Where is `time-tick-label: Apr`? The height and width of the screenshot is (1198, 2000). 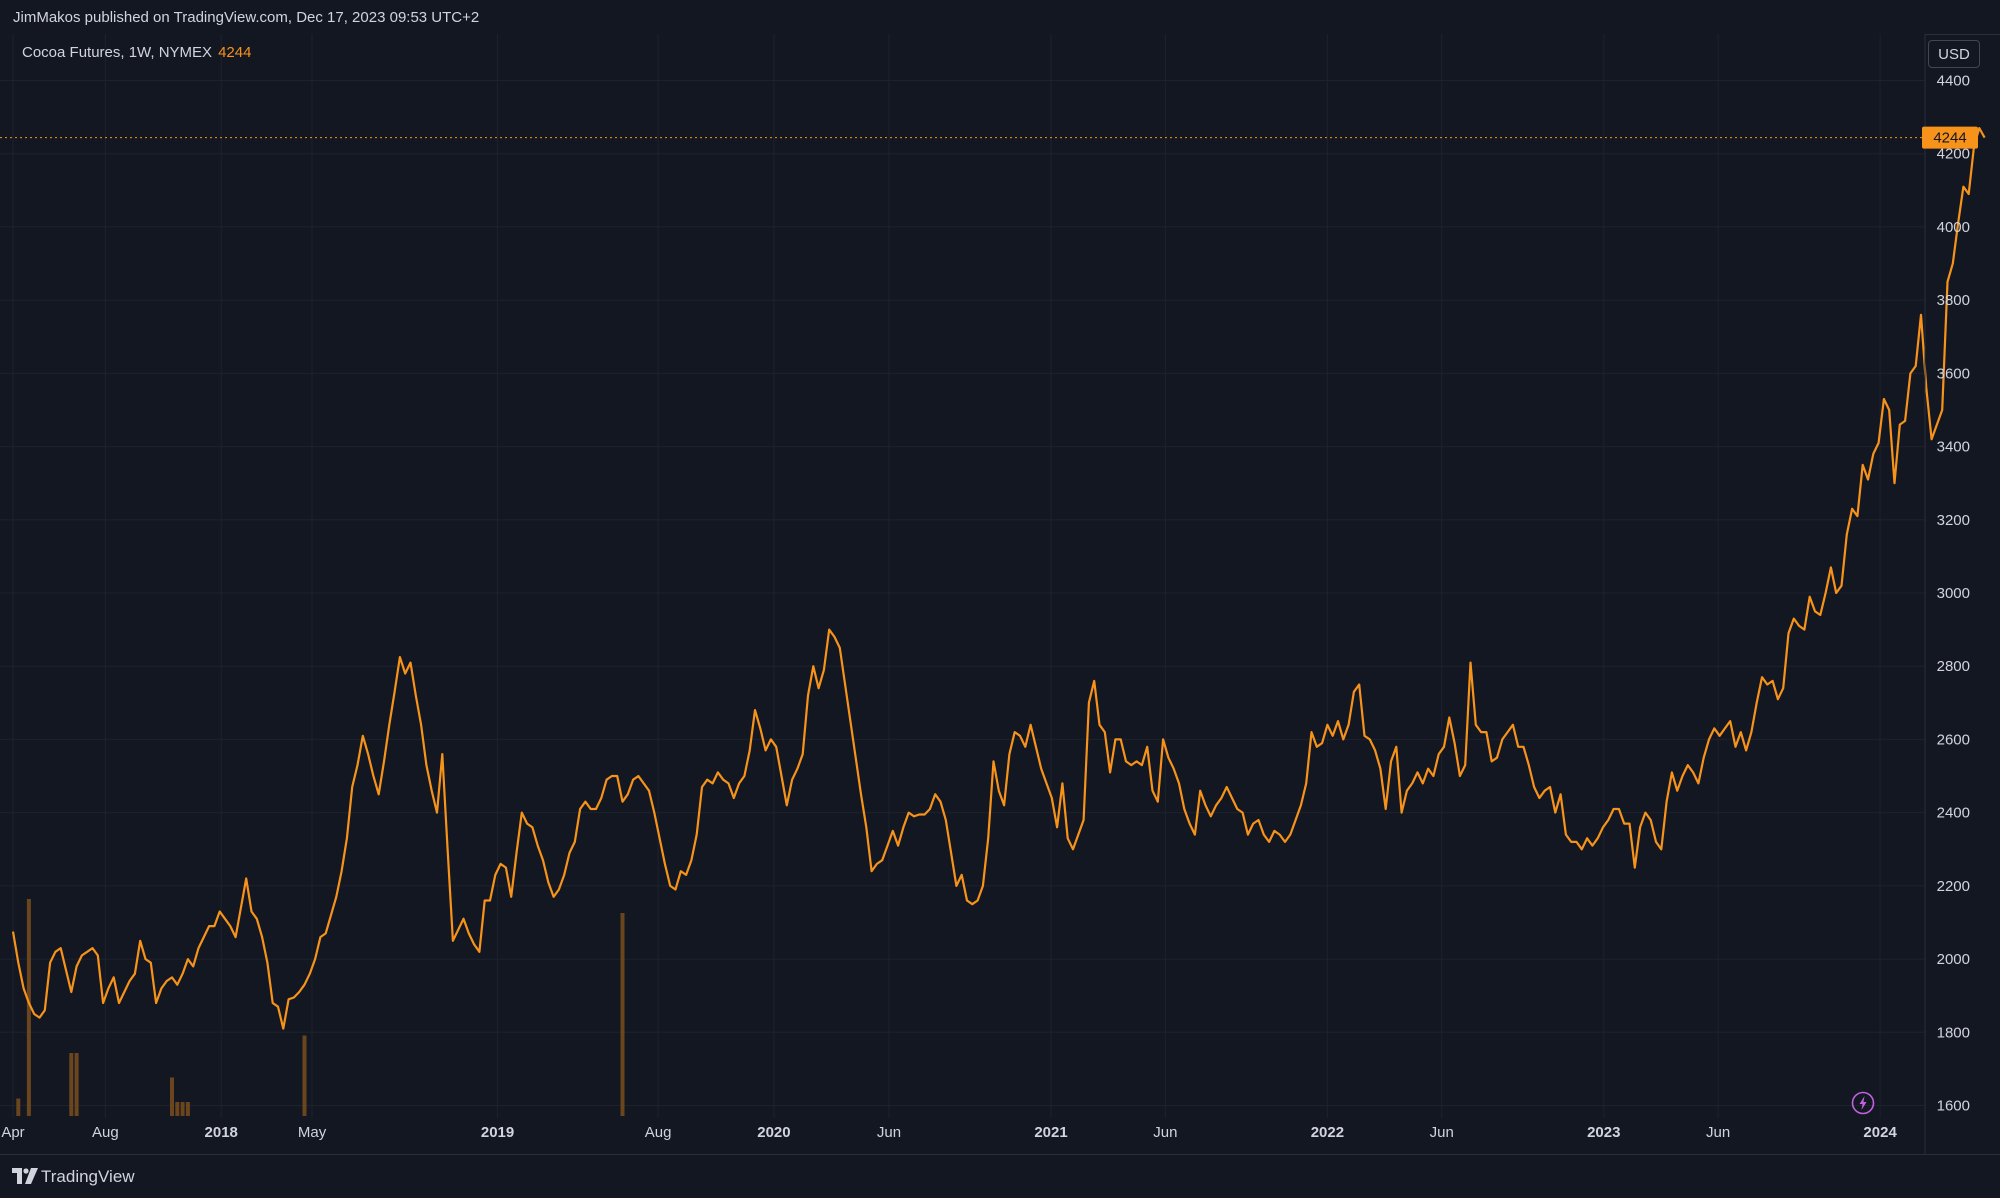 time-tick-label: Apr is located at coordinates (12, 1132).